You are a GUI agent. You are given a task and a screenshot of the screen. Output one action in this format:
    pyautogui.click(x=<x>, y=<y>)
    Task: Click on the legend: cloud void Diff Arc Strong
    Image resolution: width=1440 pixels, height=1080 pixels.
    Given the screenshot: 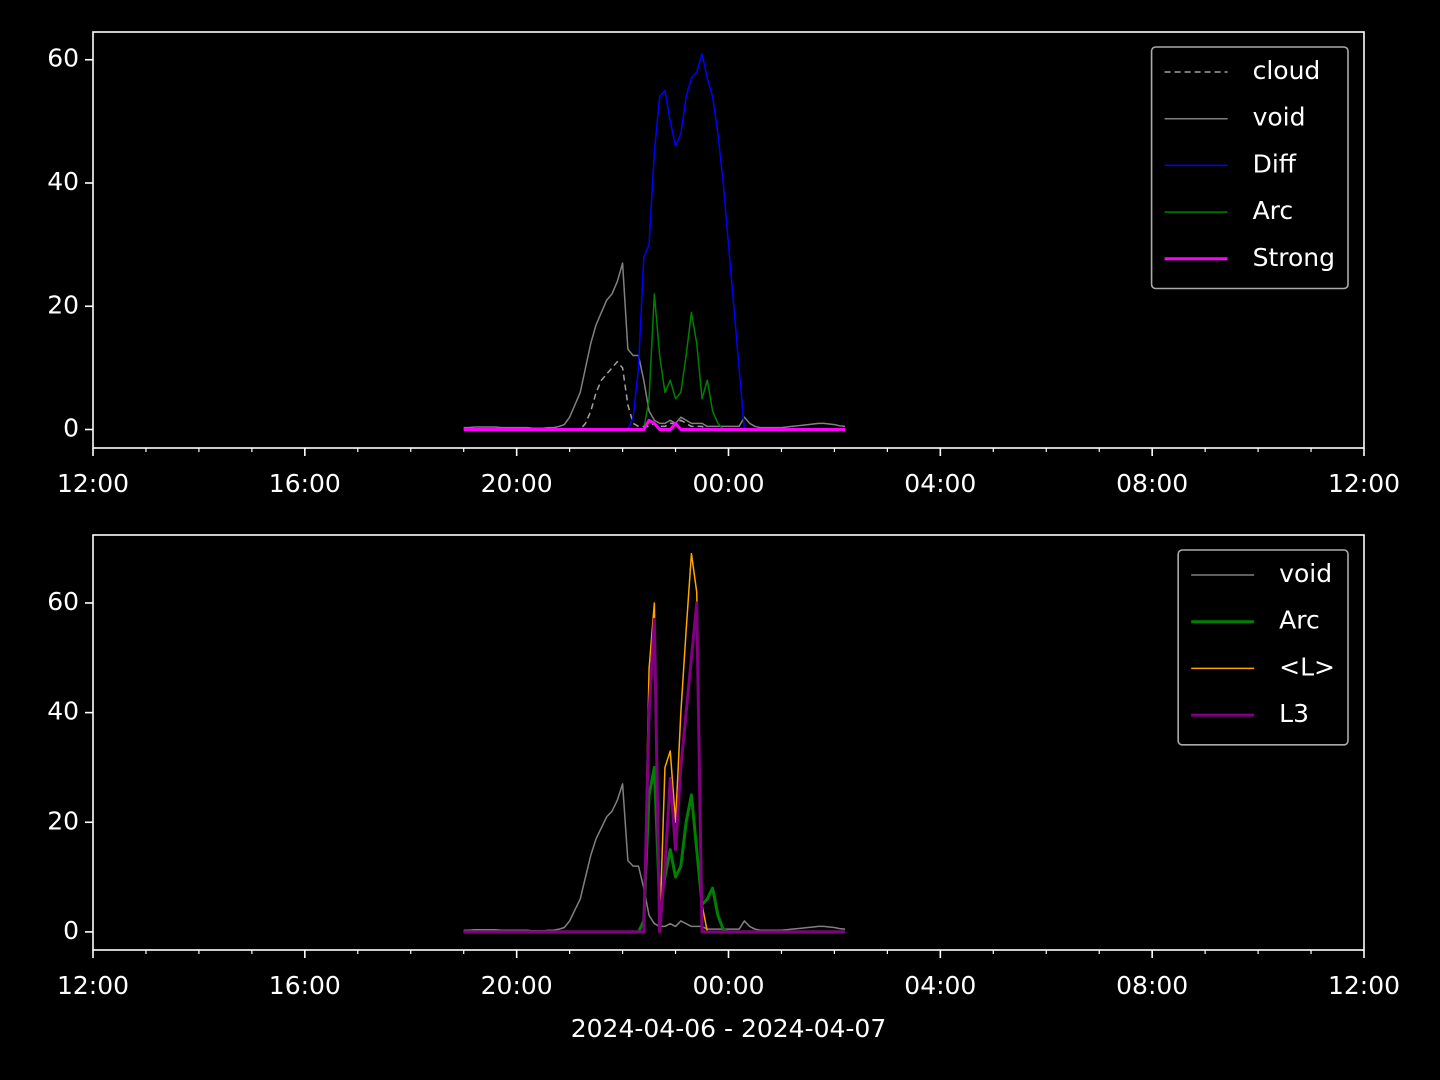 What is the action you would take?
    pyautogui.click(x=1249, y=168)
    